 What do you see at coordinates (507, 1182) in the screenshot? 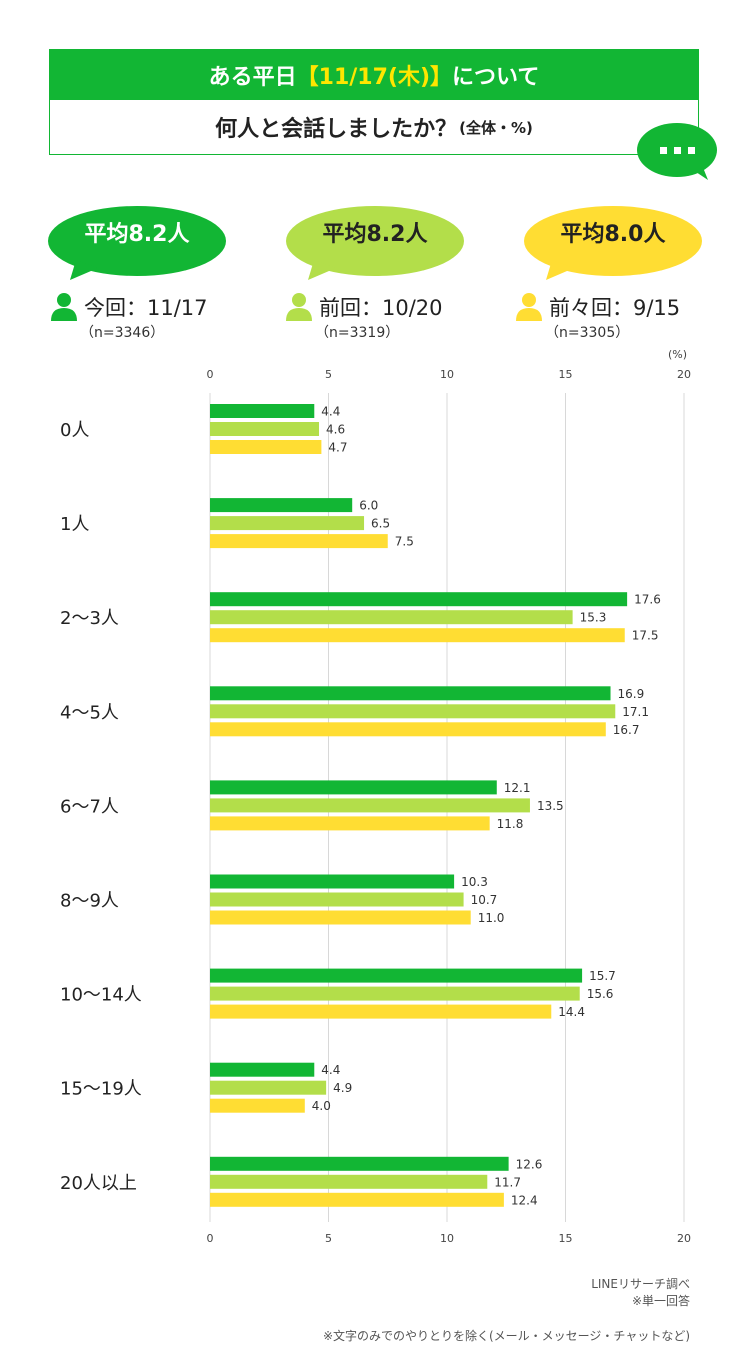
I see `value-label-8-1: 11.7` at bounding box center [507, 1182].